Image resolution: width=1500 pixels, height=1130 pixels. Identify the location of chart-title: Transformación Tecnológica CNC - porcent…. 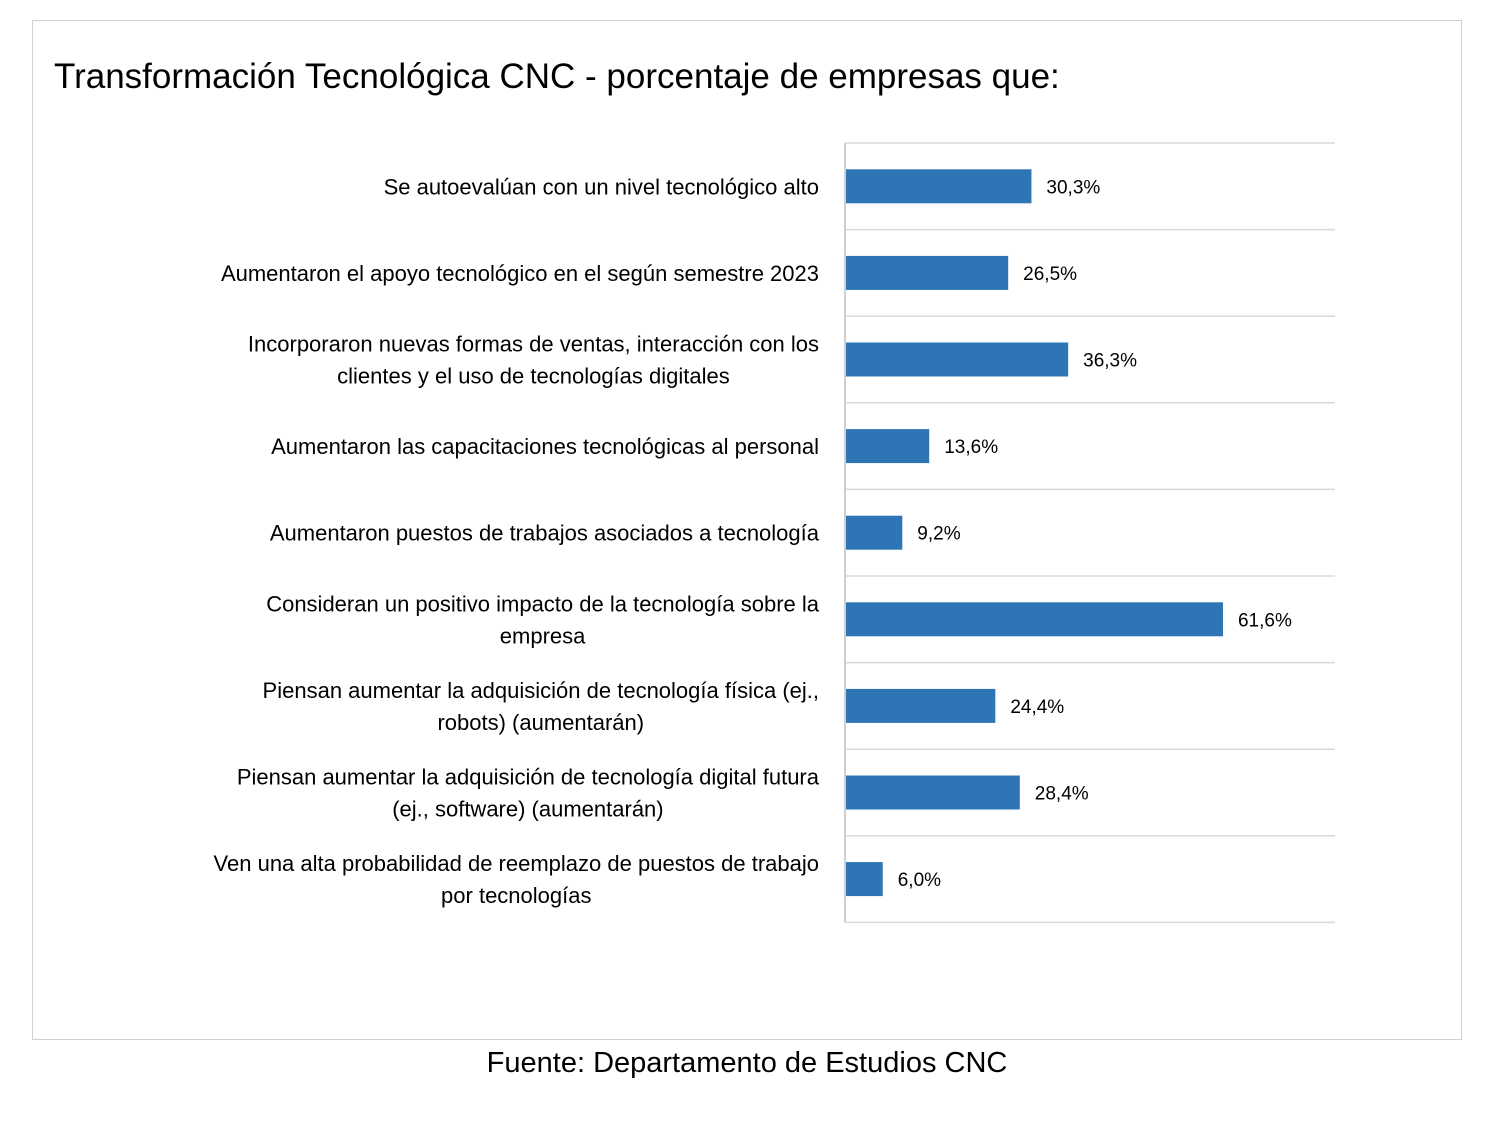
(557, 76).